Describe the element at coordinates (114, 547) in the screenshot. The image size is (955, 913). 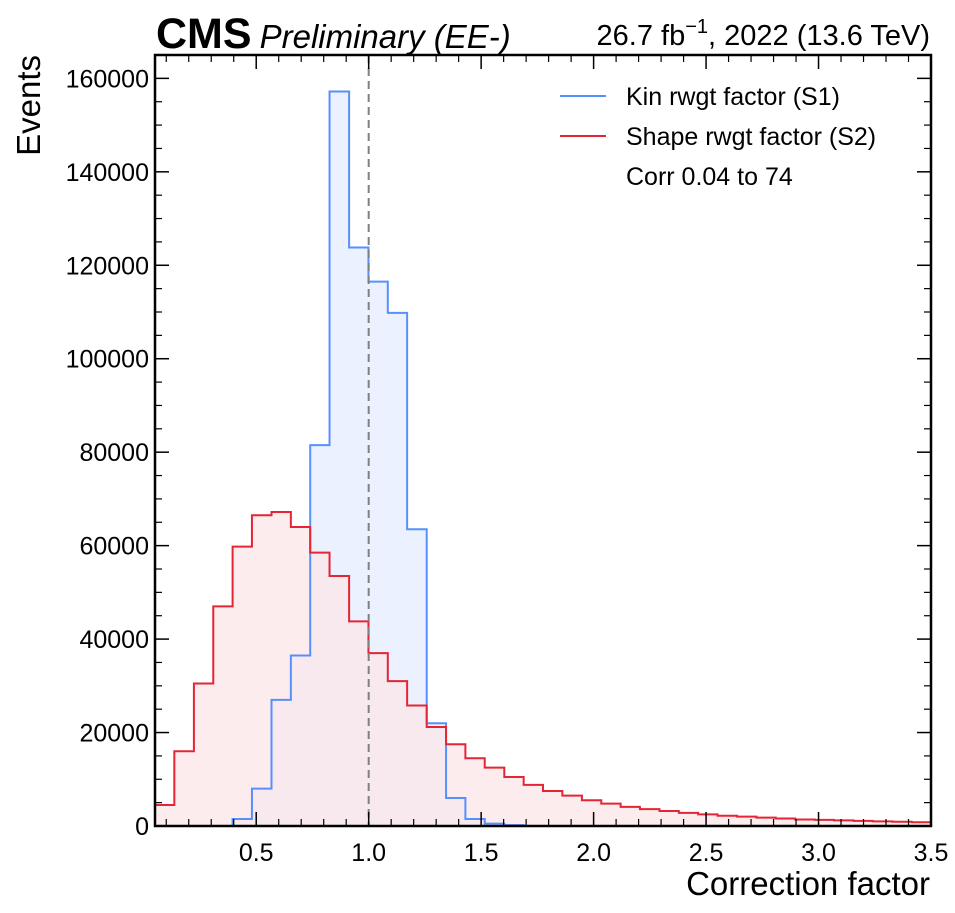
I see `y-tick-label: 60000` at that location.